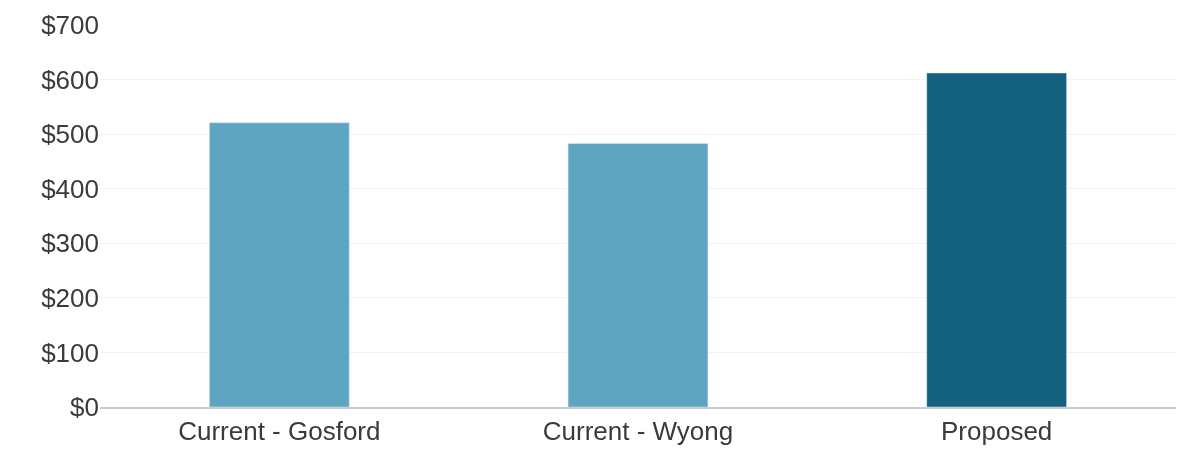 The width and height of the screenshot is (1186, 467). I want to click on y-tick-label: $200, so click(70, 297).